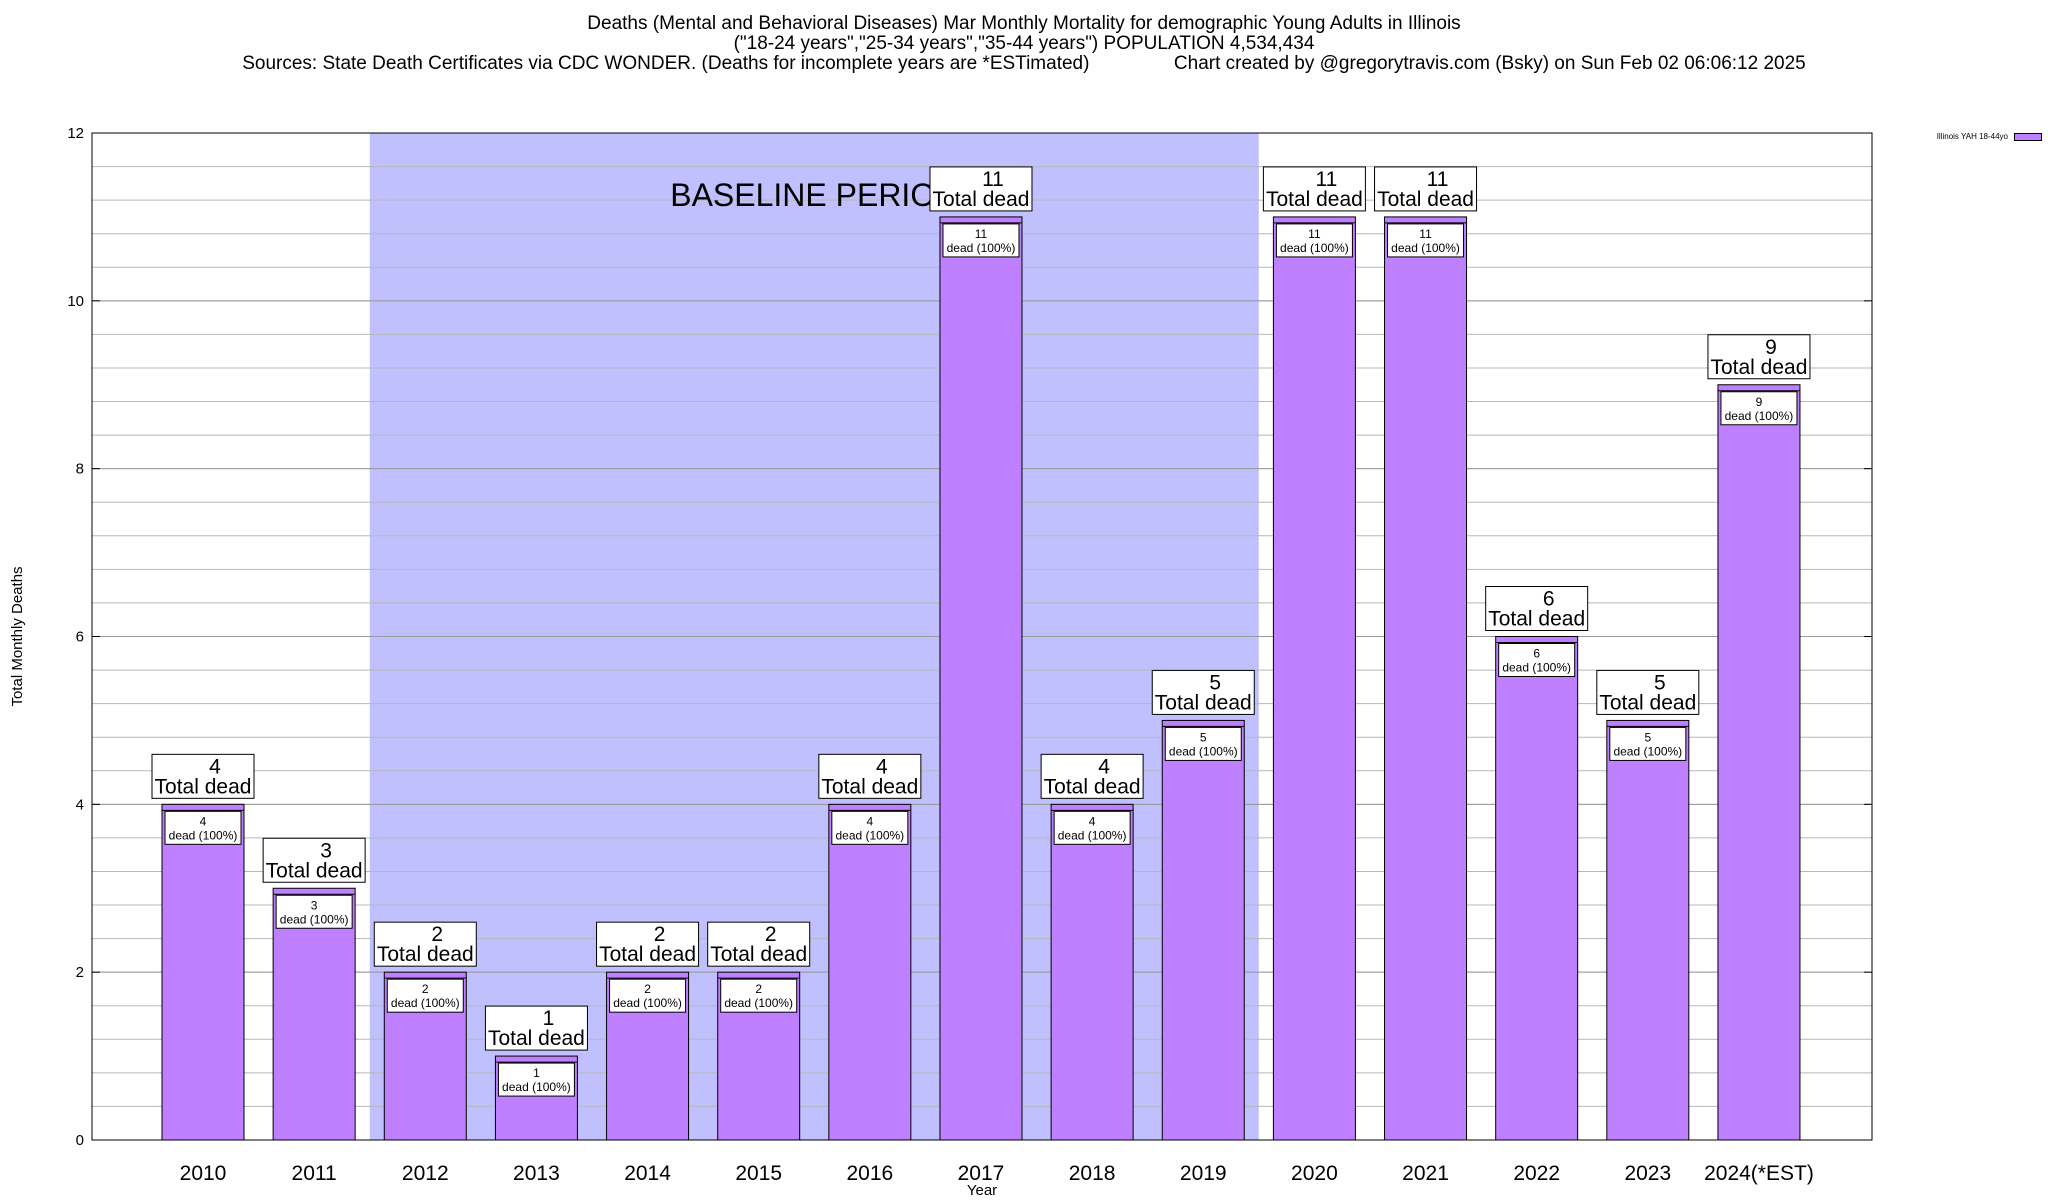 The width and height of the screenshot is (2048, 1200). Describe the element at coordinates (1314, 1173) in the screenshot. I see `x-tick-label: 2020` at that location.